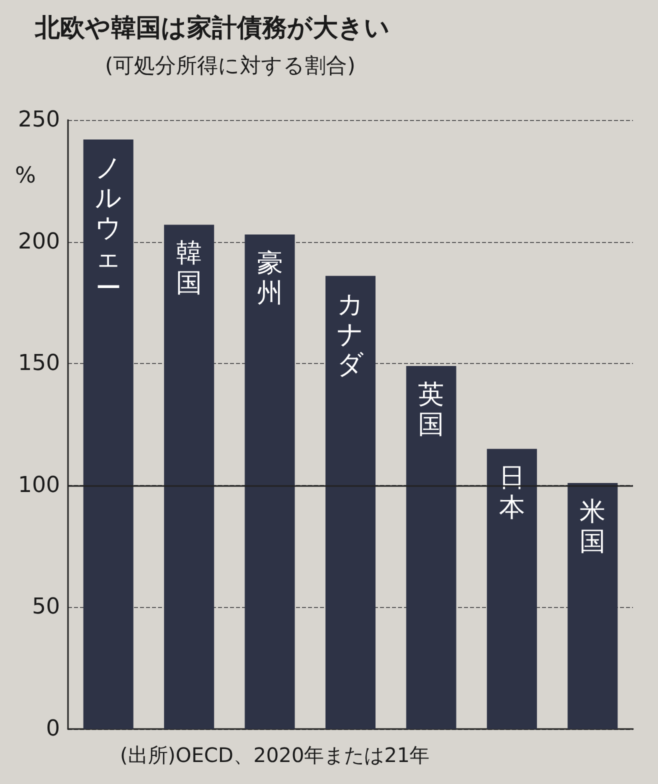  What do you see at coordinates (269, 278) in the screenshot?
I see `x-tick-label: 豪州` at bounding box center [269, 278].